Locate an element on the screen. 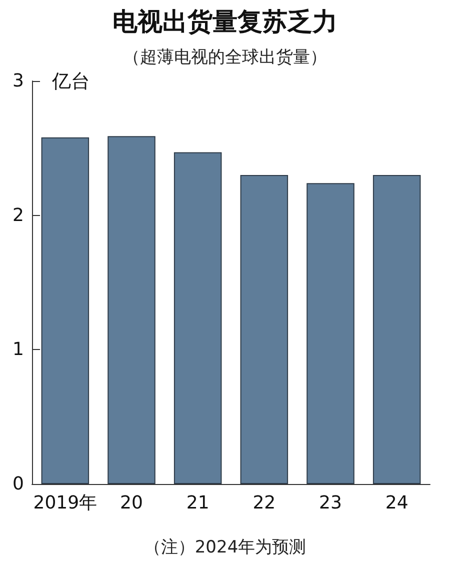 The image size is (450, 568). chart-title: 电视出货量复苏乏力 is located at coordinates (225, 21).